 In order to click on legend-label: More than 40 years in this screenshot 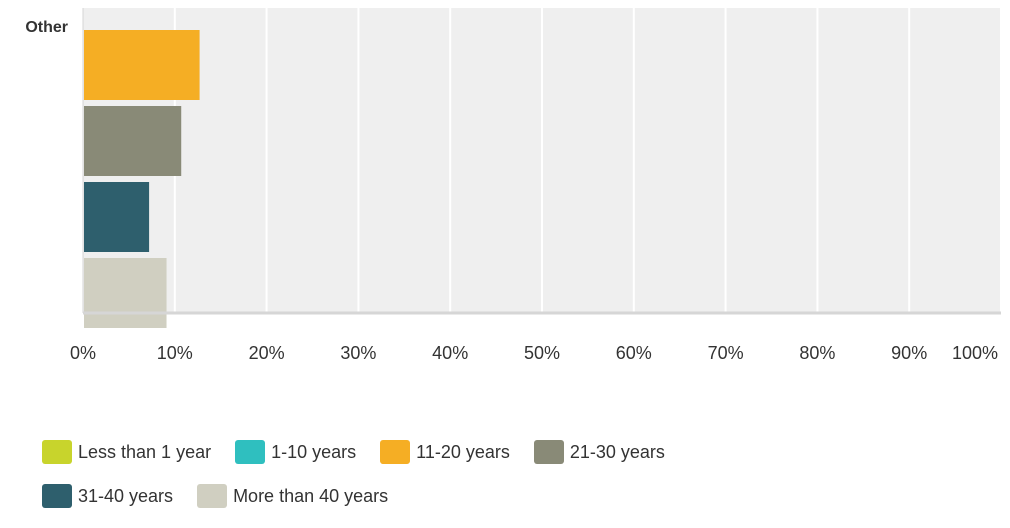, I will do `click(311, 495)`.